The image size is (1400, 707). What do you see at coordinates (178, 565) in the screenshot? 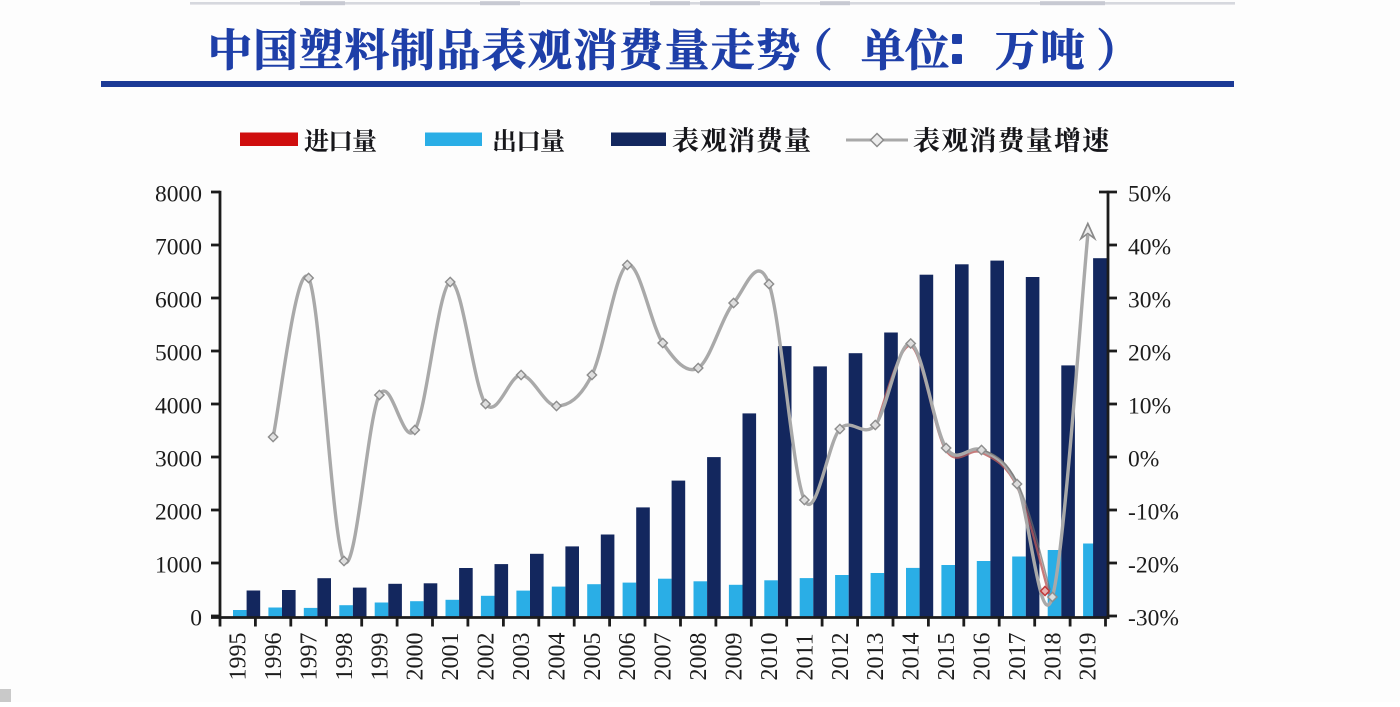
I see `svg-text: 1000` at bounding box center [178, 565].